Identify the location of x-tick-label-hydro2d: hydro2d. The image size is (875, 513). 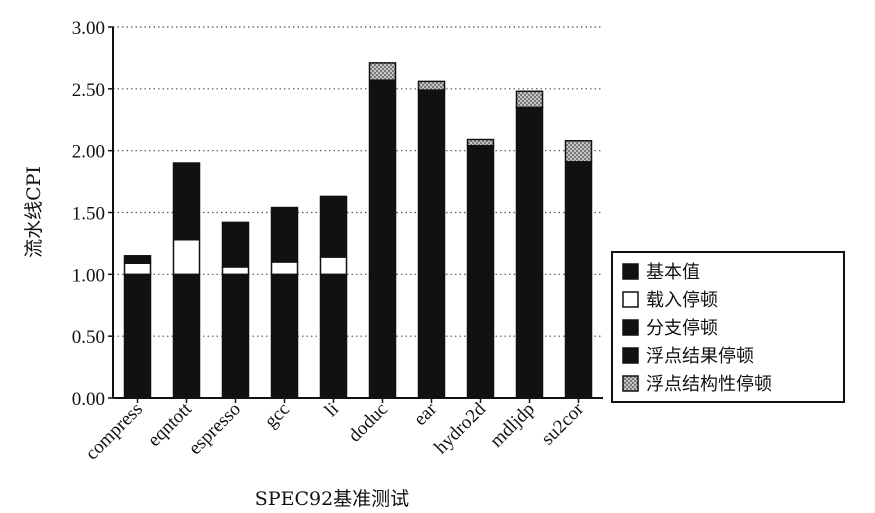
(460, 428).